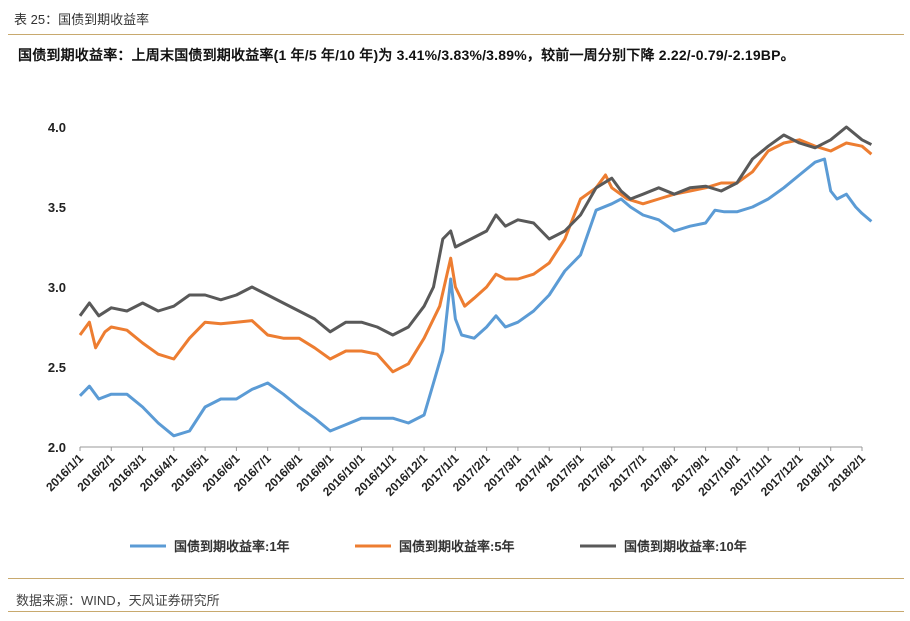 This screenshot has width=910, height=621. I want to click on y-tick-label: 4.0, so click(57, 127).